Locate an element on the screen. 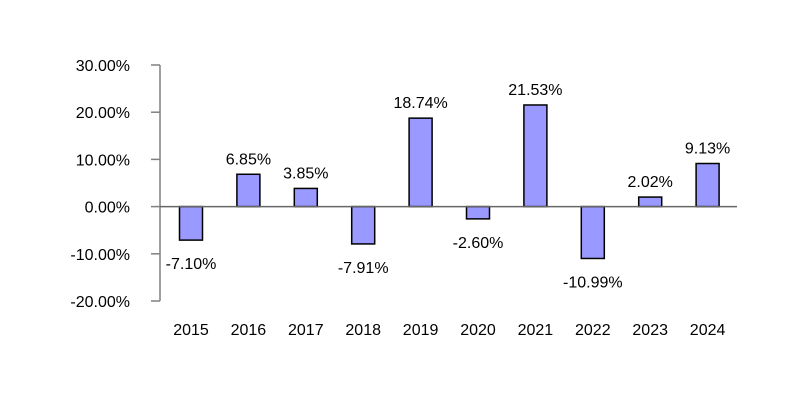  bar-2015 is located at coordinates (191, 223).